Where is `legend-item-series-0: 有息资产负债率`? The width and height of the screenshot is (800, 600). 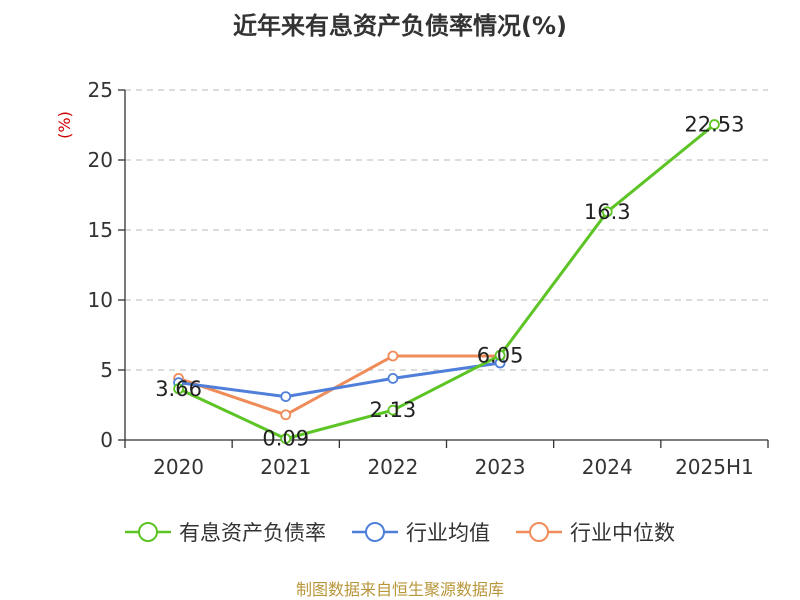
legend-item-series-0: 有息资产负债率 is located at coordinates (225, 532).